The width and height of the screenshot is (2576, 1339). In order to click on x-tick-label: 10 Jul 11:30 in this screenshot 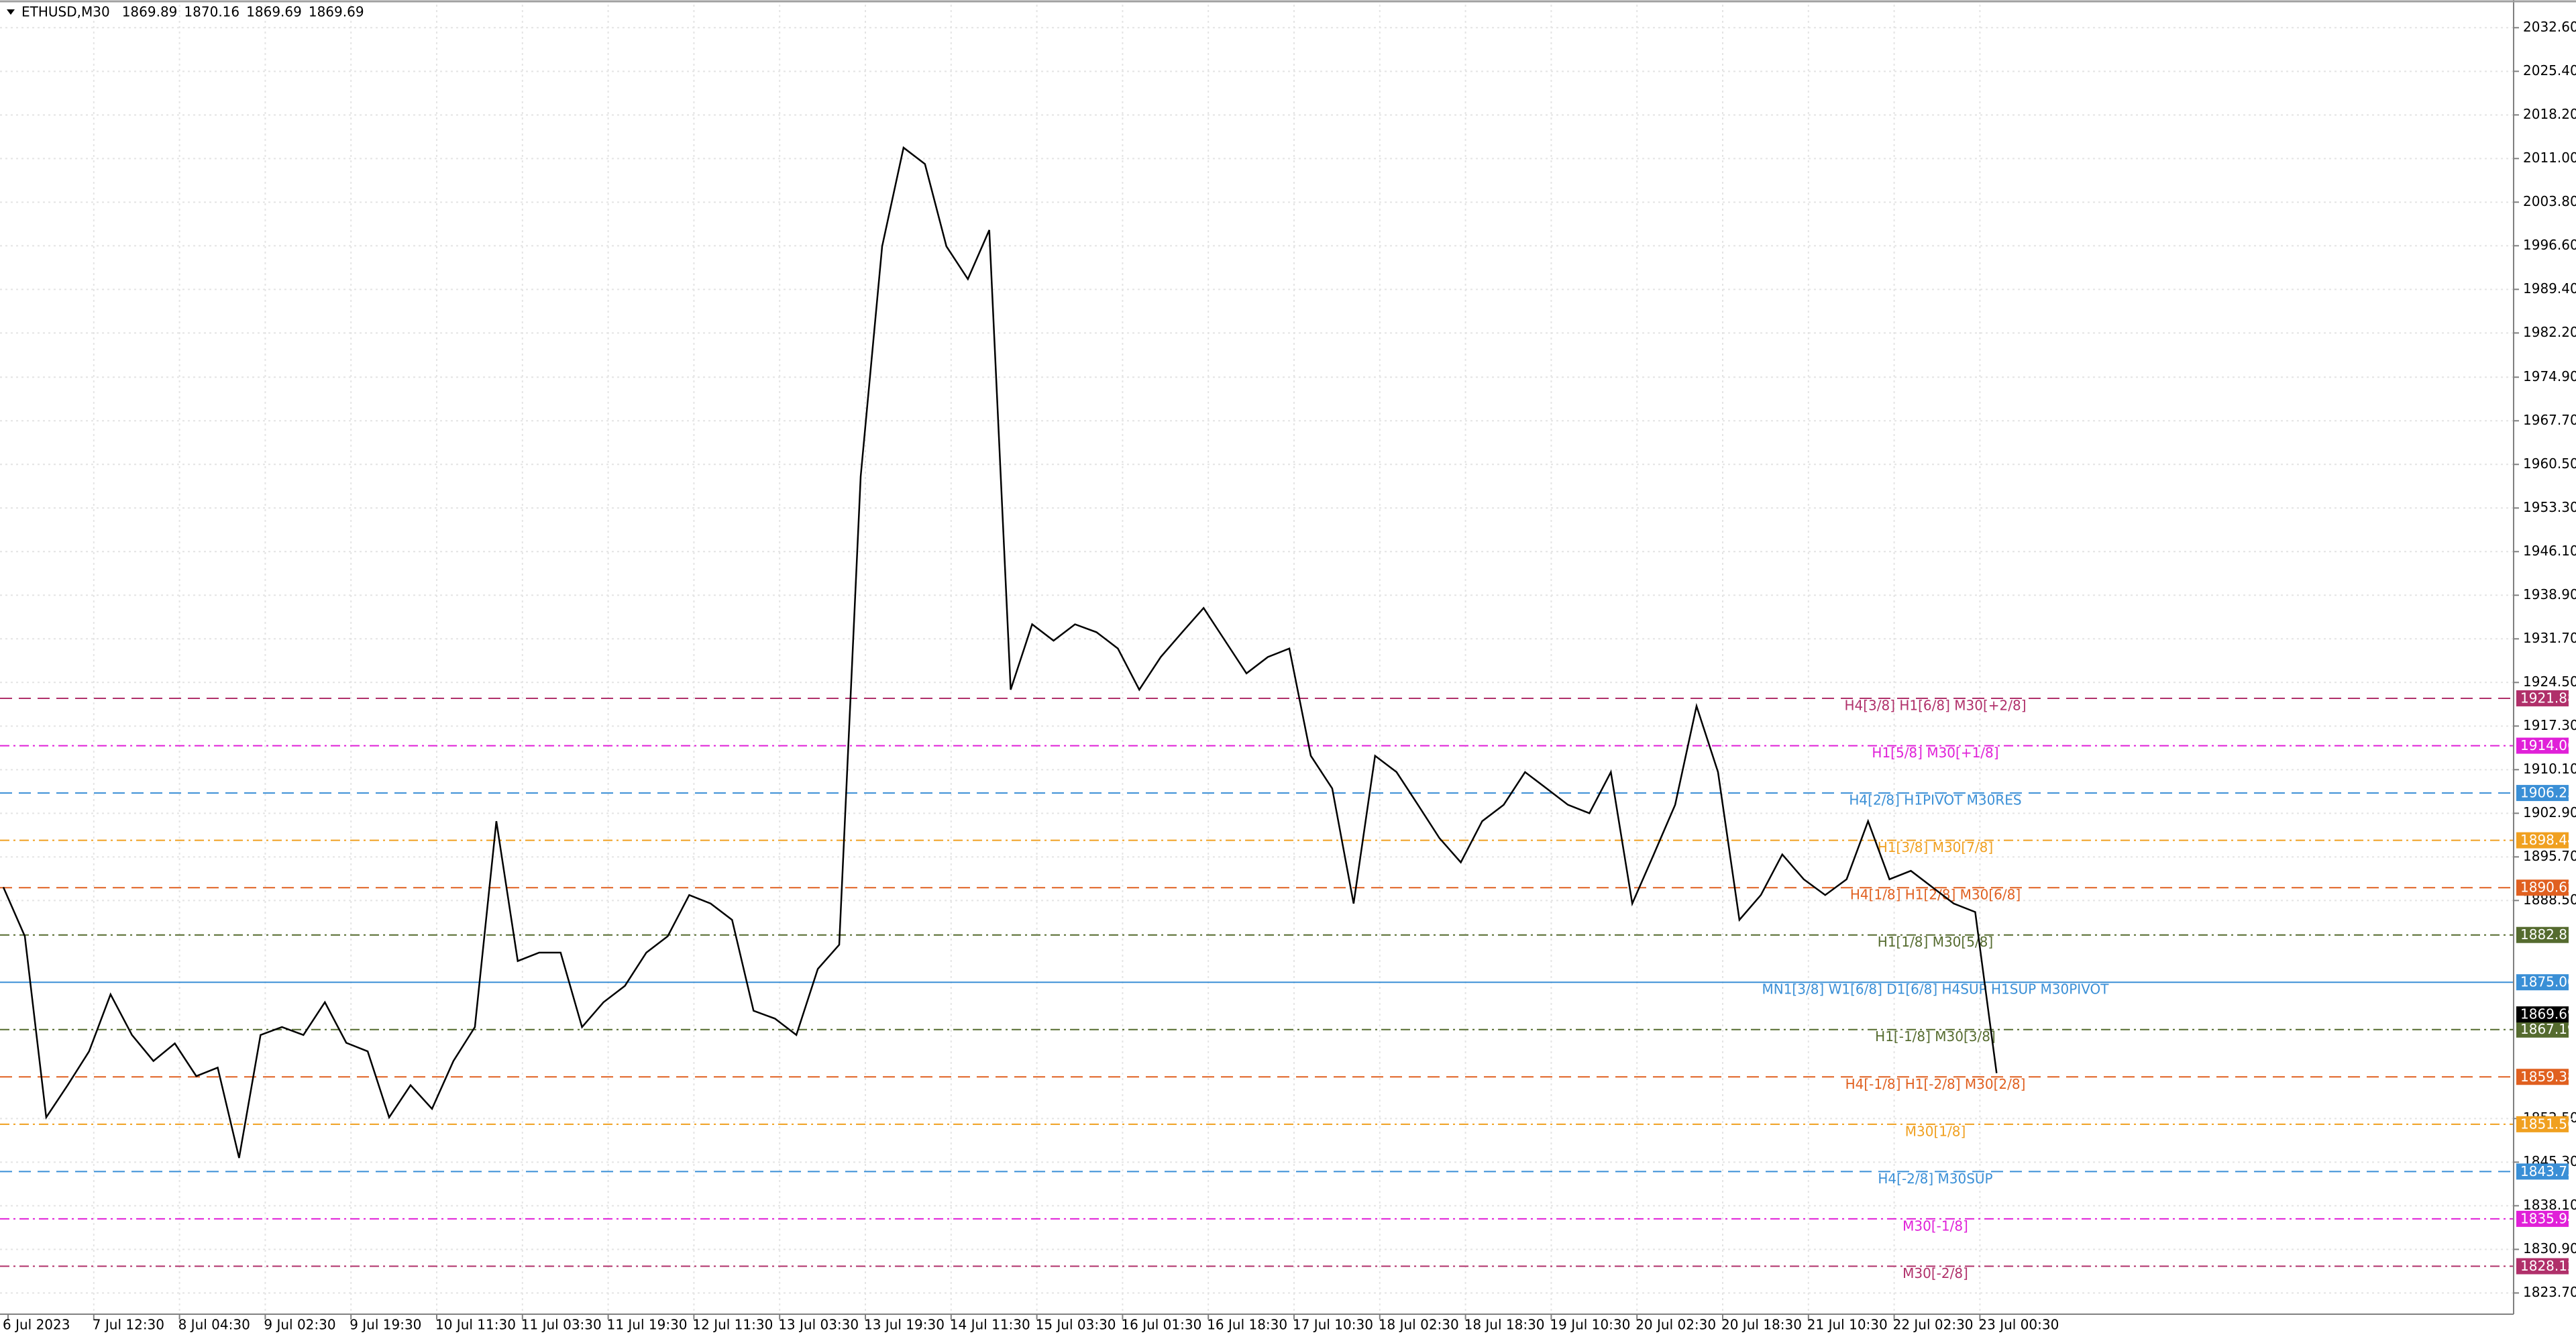, I will do `click(475, 1325)`.